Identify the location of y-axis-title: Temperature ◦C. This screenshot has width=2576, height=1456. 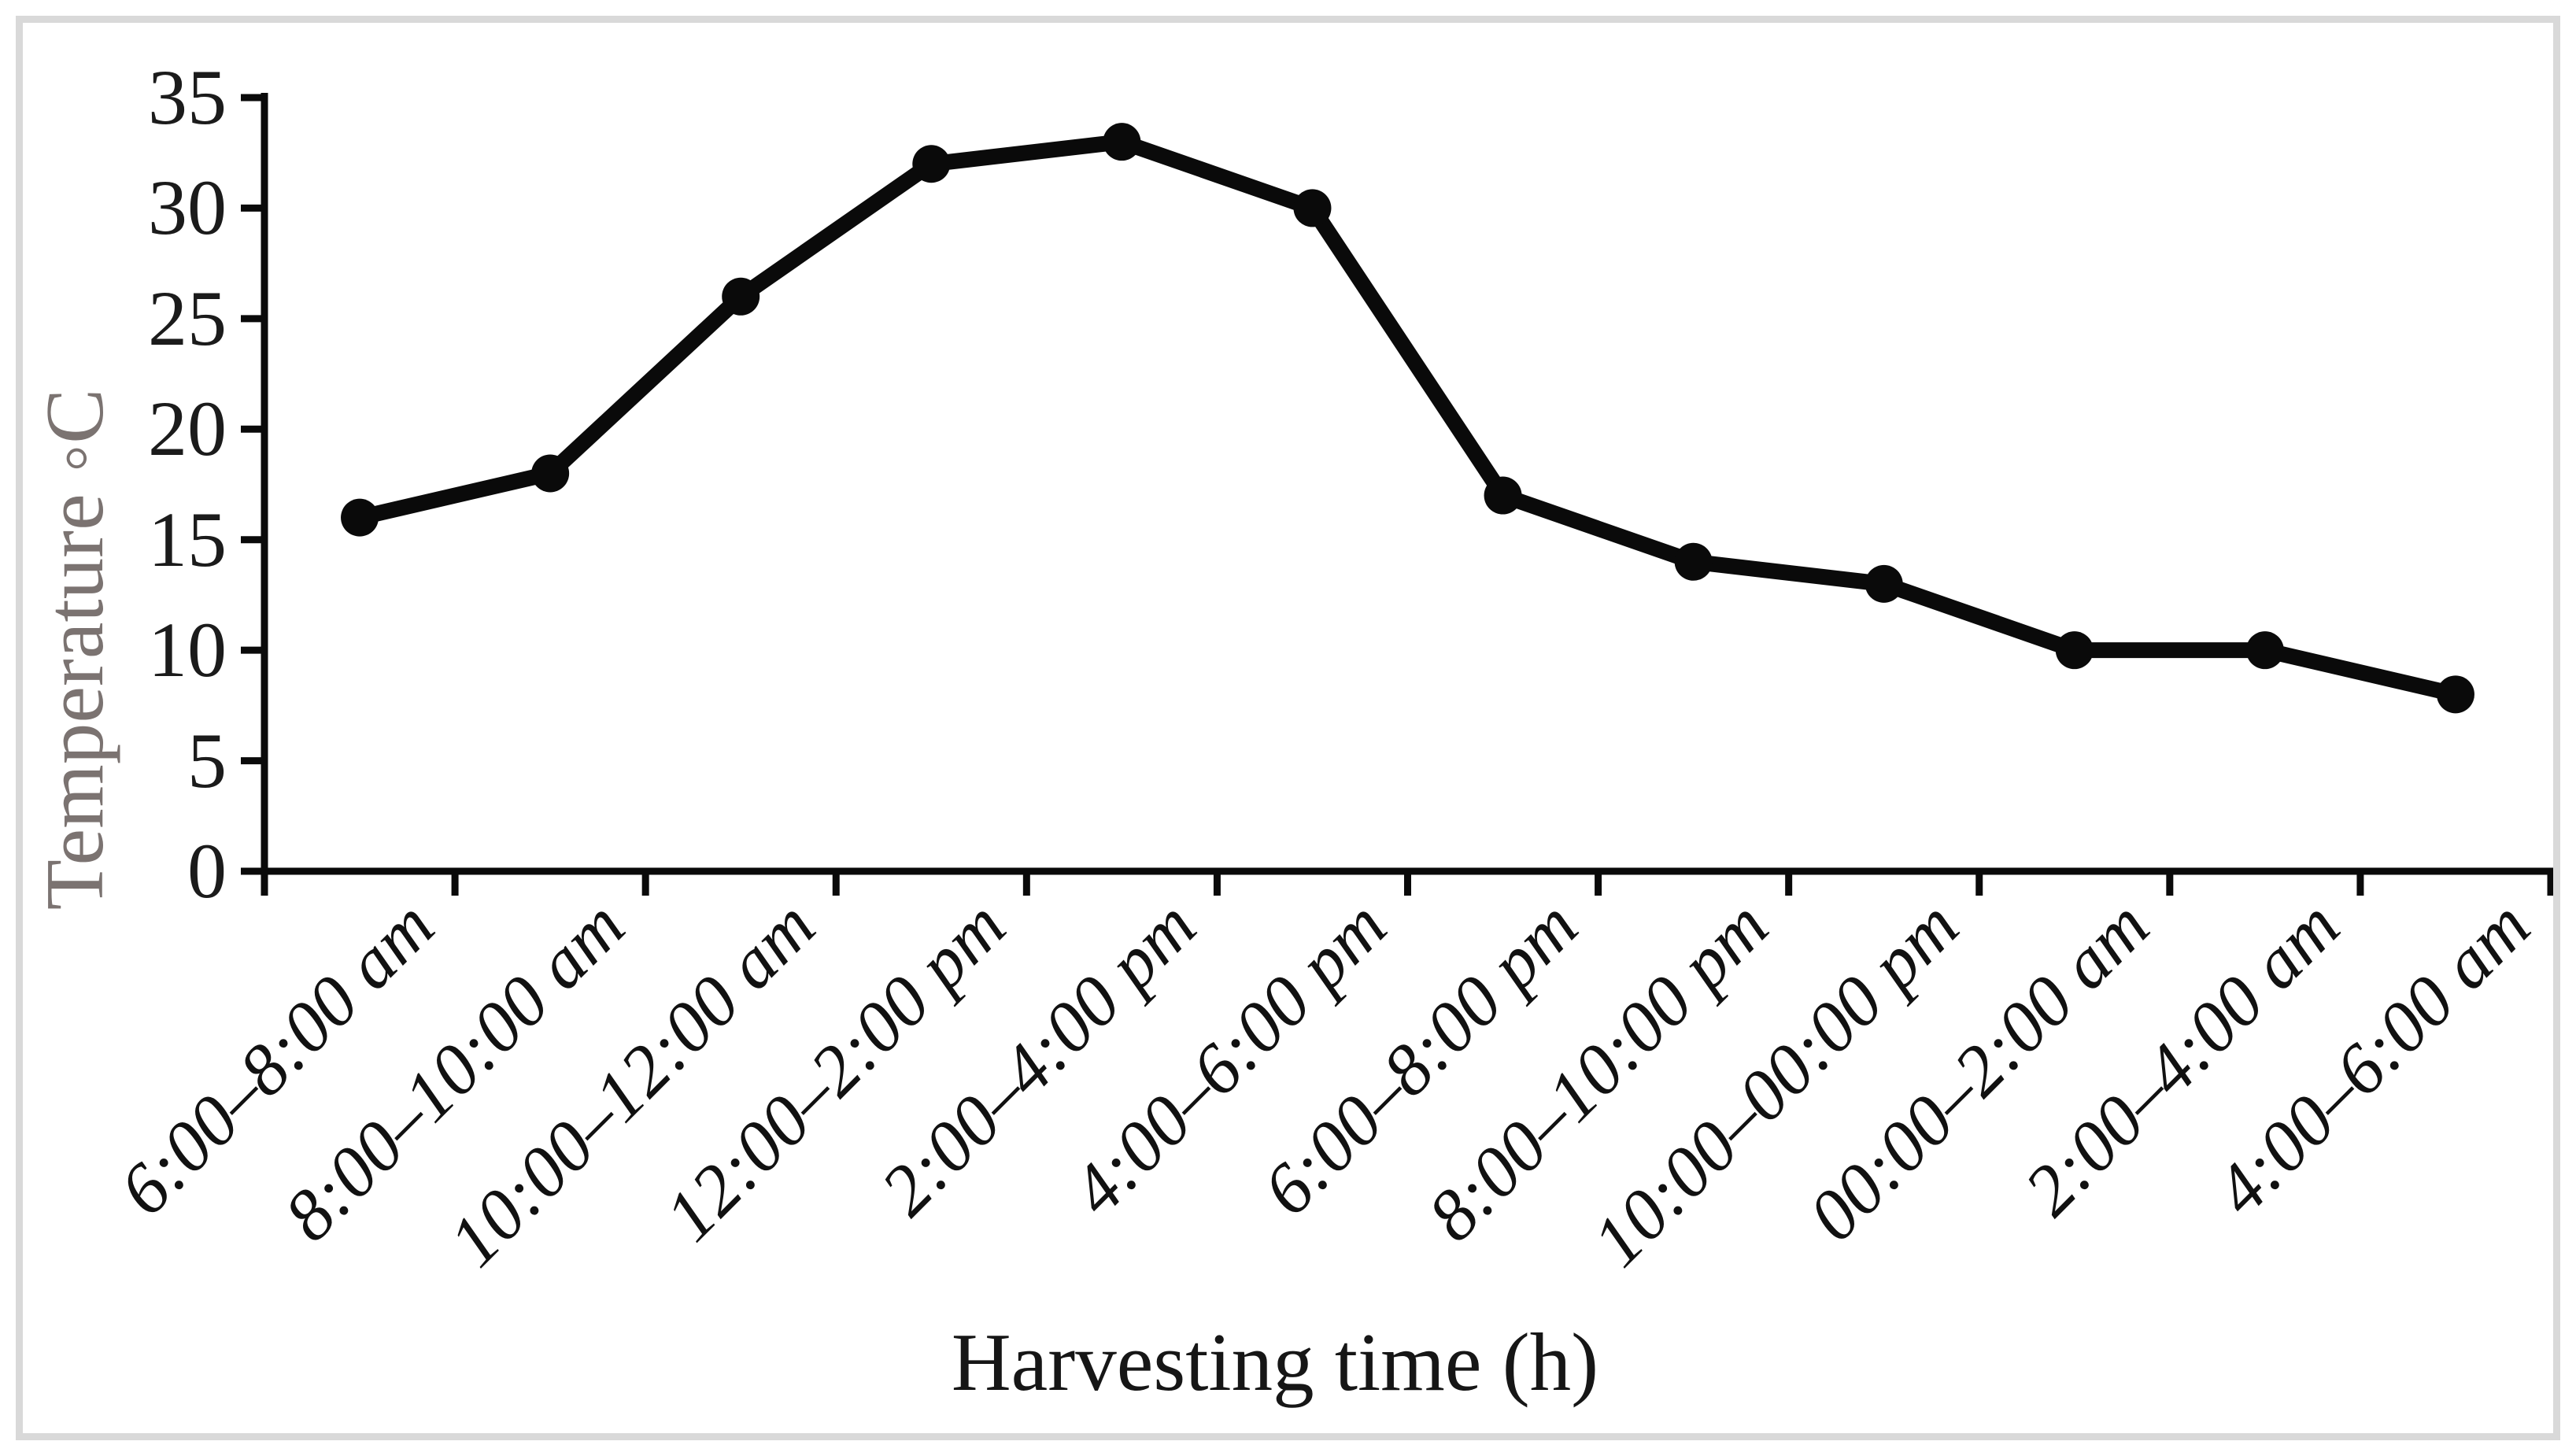
(74, 649).